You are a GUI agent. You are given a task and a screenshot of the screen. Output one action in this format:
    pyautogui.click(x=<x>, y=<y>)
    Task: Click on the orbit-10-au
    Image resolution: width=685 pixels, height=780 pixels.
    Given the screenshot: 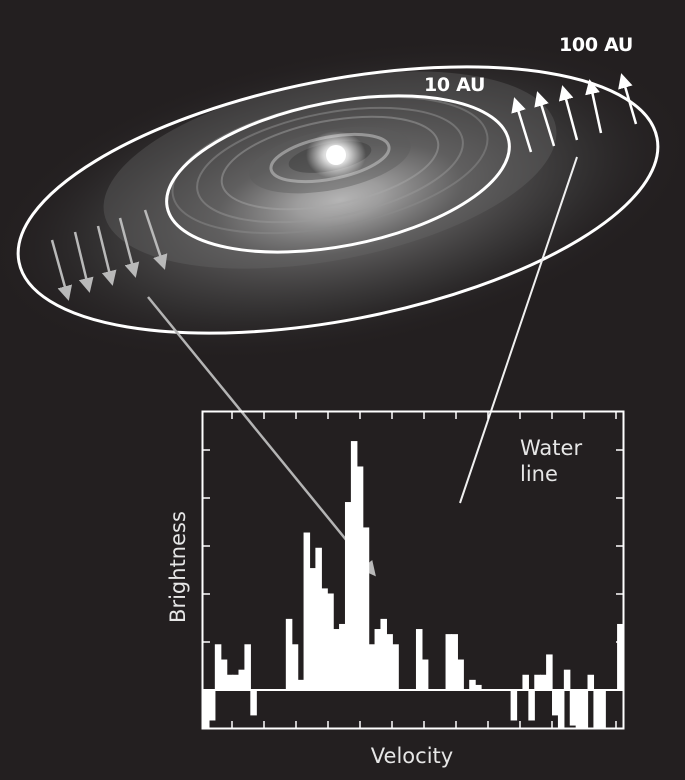 What is the action you would take?
    pyautogui.click(x=338, y=174)
    